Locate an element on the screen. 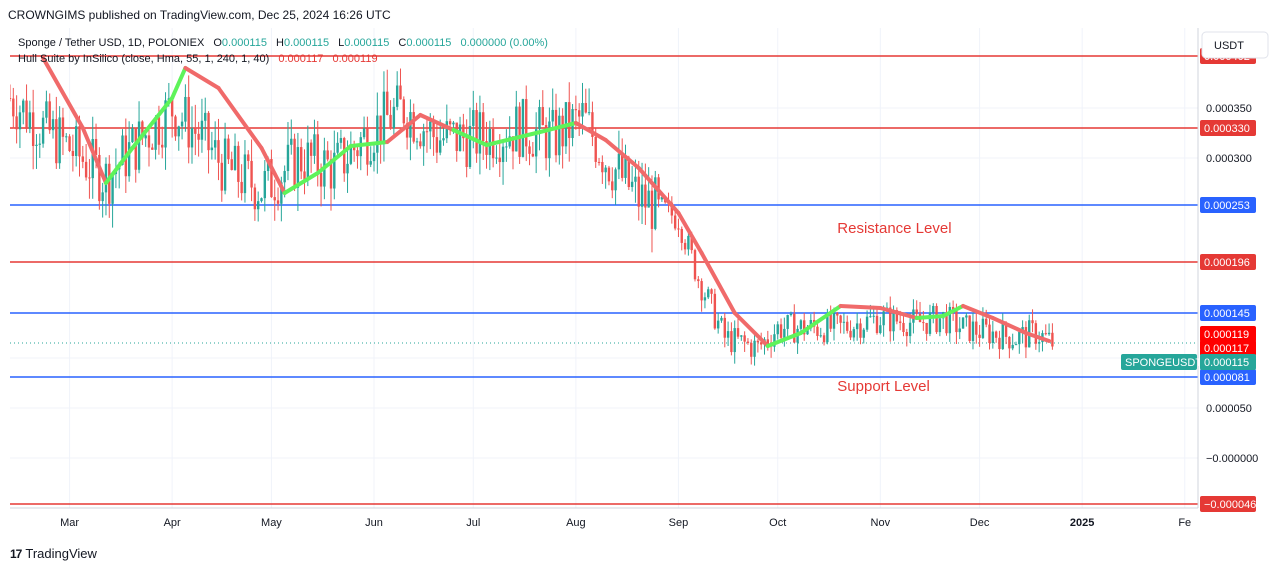 This screenshot has width=1281, height=573. legend-change: 0.000000 (0.00%) is located at coordinates (504, 43).